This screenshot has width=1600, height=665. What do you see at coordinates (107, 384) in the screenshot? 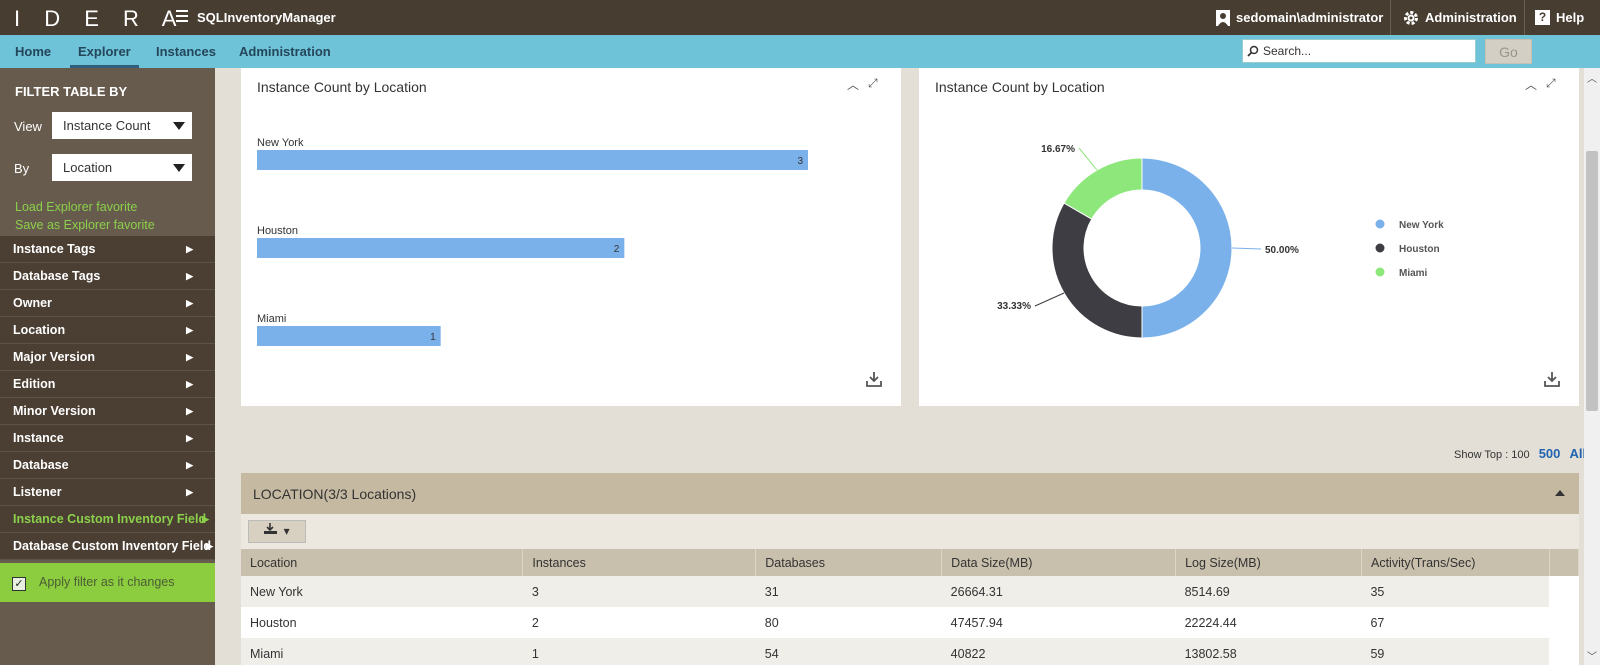
I see `filter-item: Edition ▶` at bounding box center [107, 384].